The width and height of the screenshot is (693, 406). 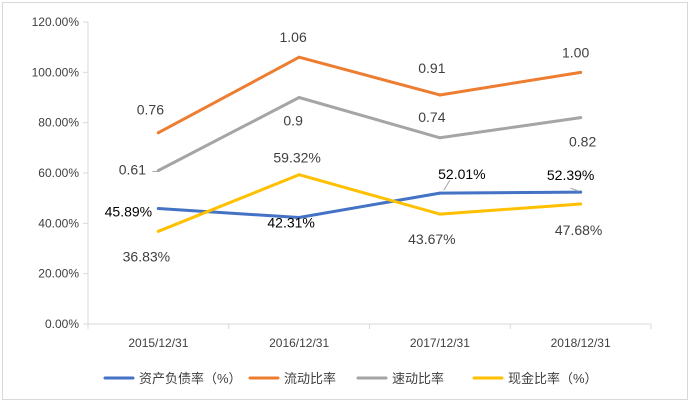 I want to click on y-tick-label: 120.00%, so click(x=56, y=22).